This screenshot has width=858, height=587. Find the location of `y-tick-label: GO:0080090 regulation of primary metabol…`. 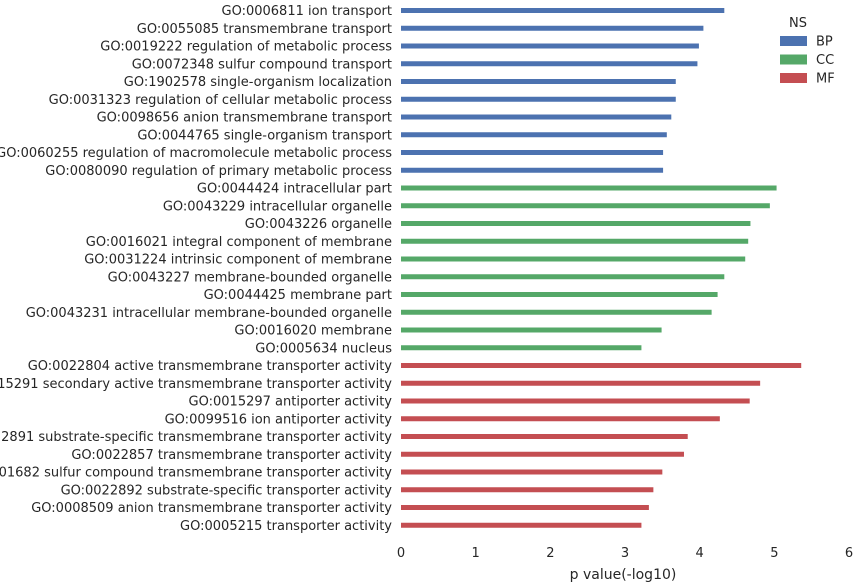

y-tick-label: GO:0080090 regulation of primary metabol… is located at coordinates (218, 171).